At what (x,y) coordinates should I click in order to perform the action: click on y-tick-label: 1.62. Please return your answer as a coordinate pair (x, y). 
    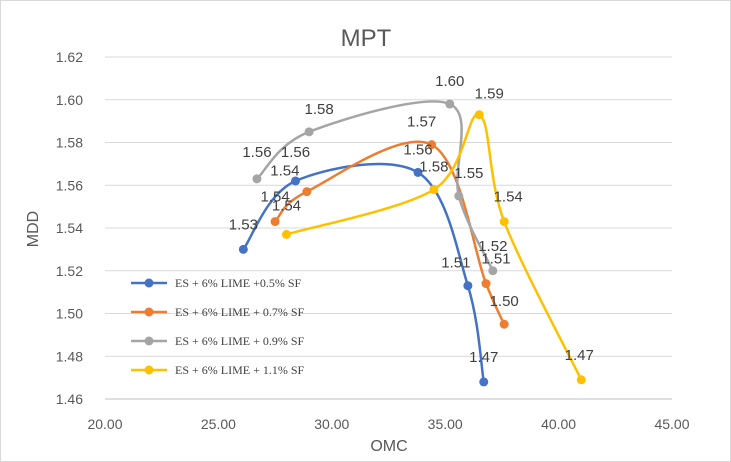
    Looking at the image, I should click on (69, 57).